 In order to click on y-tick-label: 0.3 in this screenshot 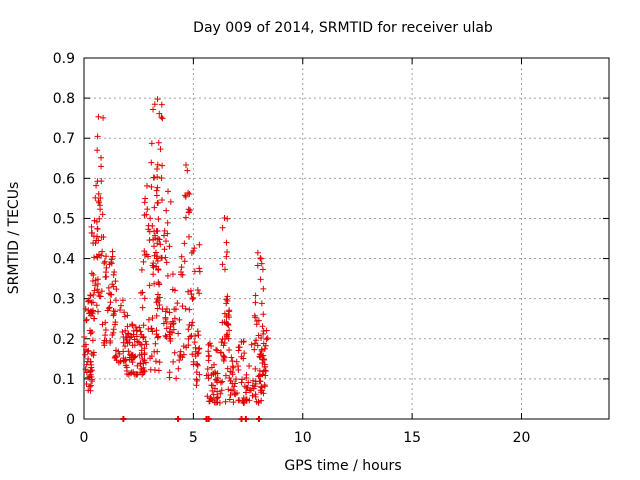, I will do `click(64, 300)`.